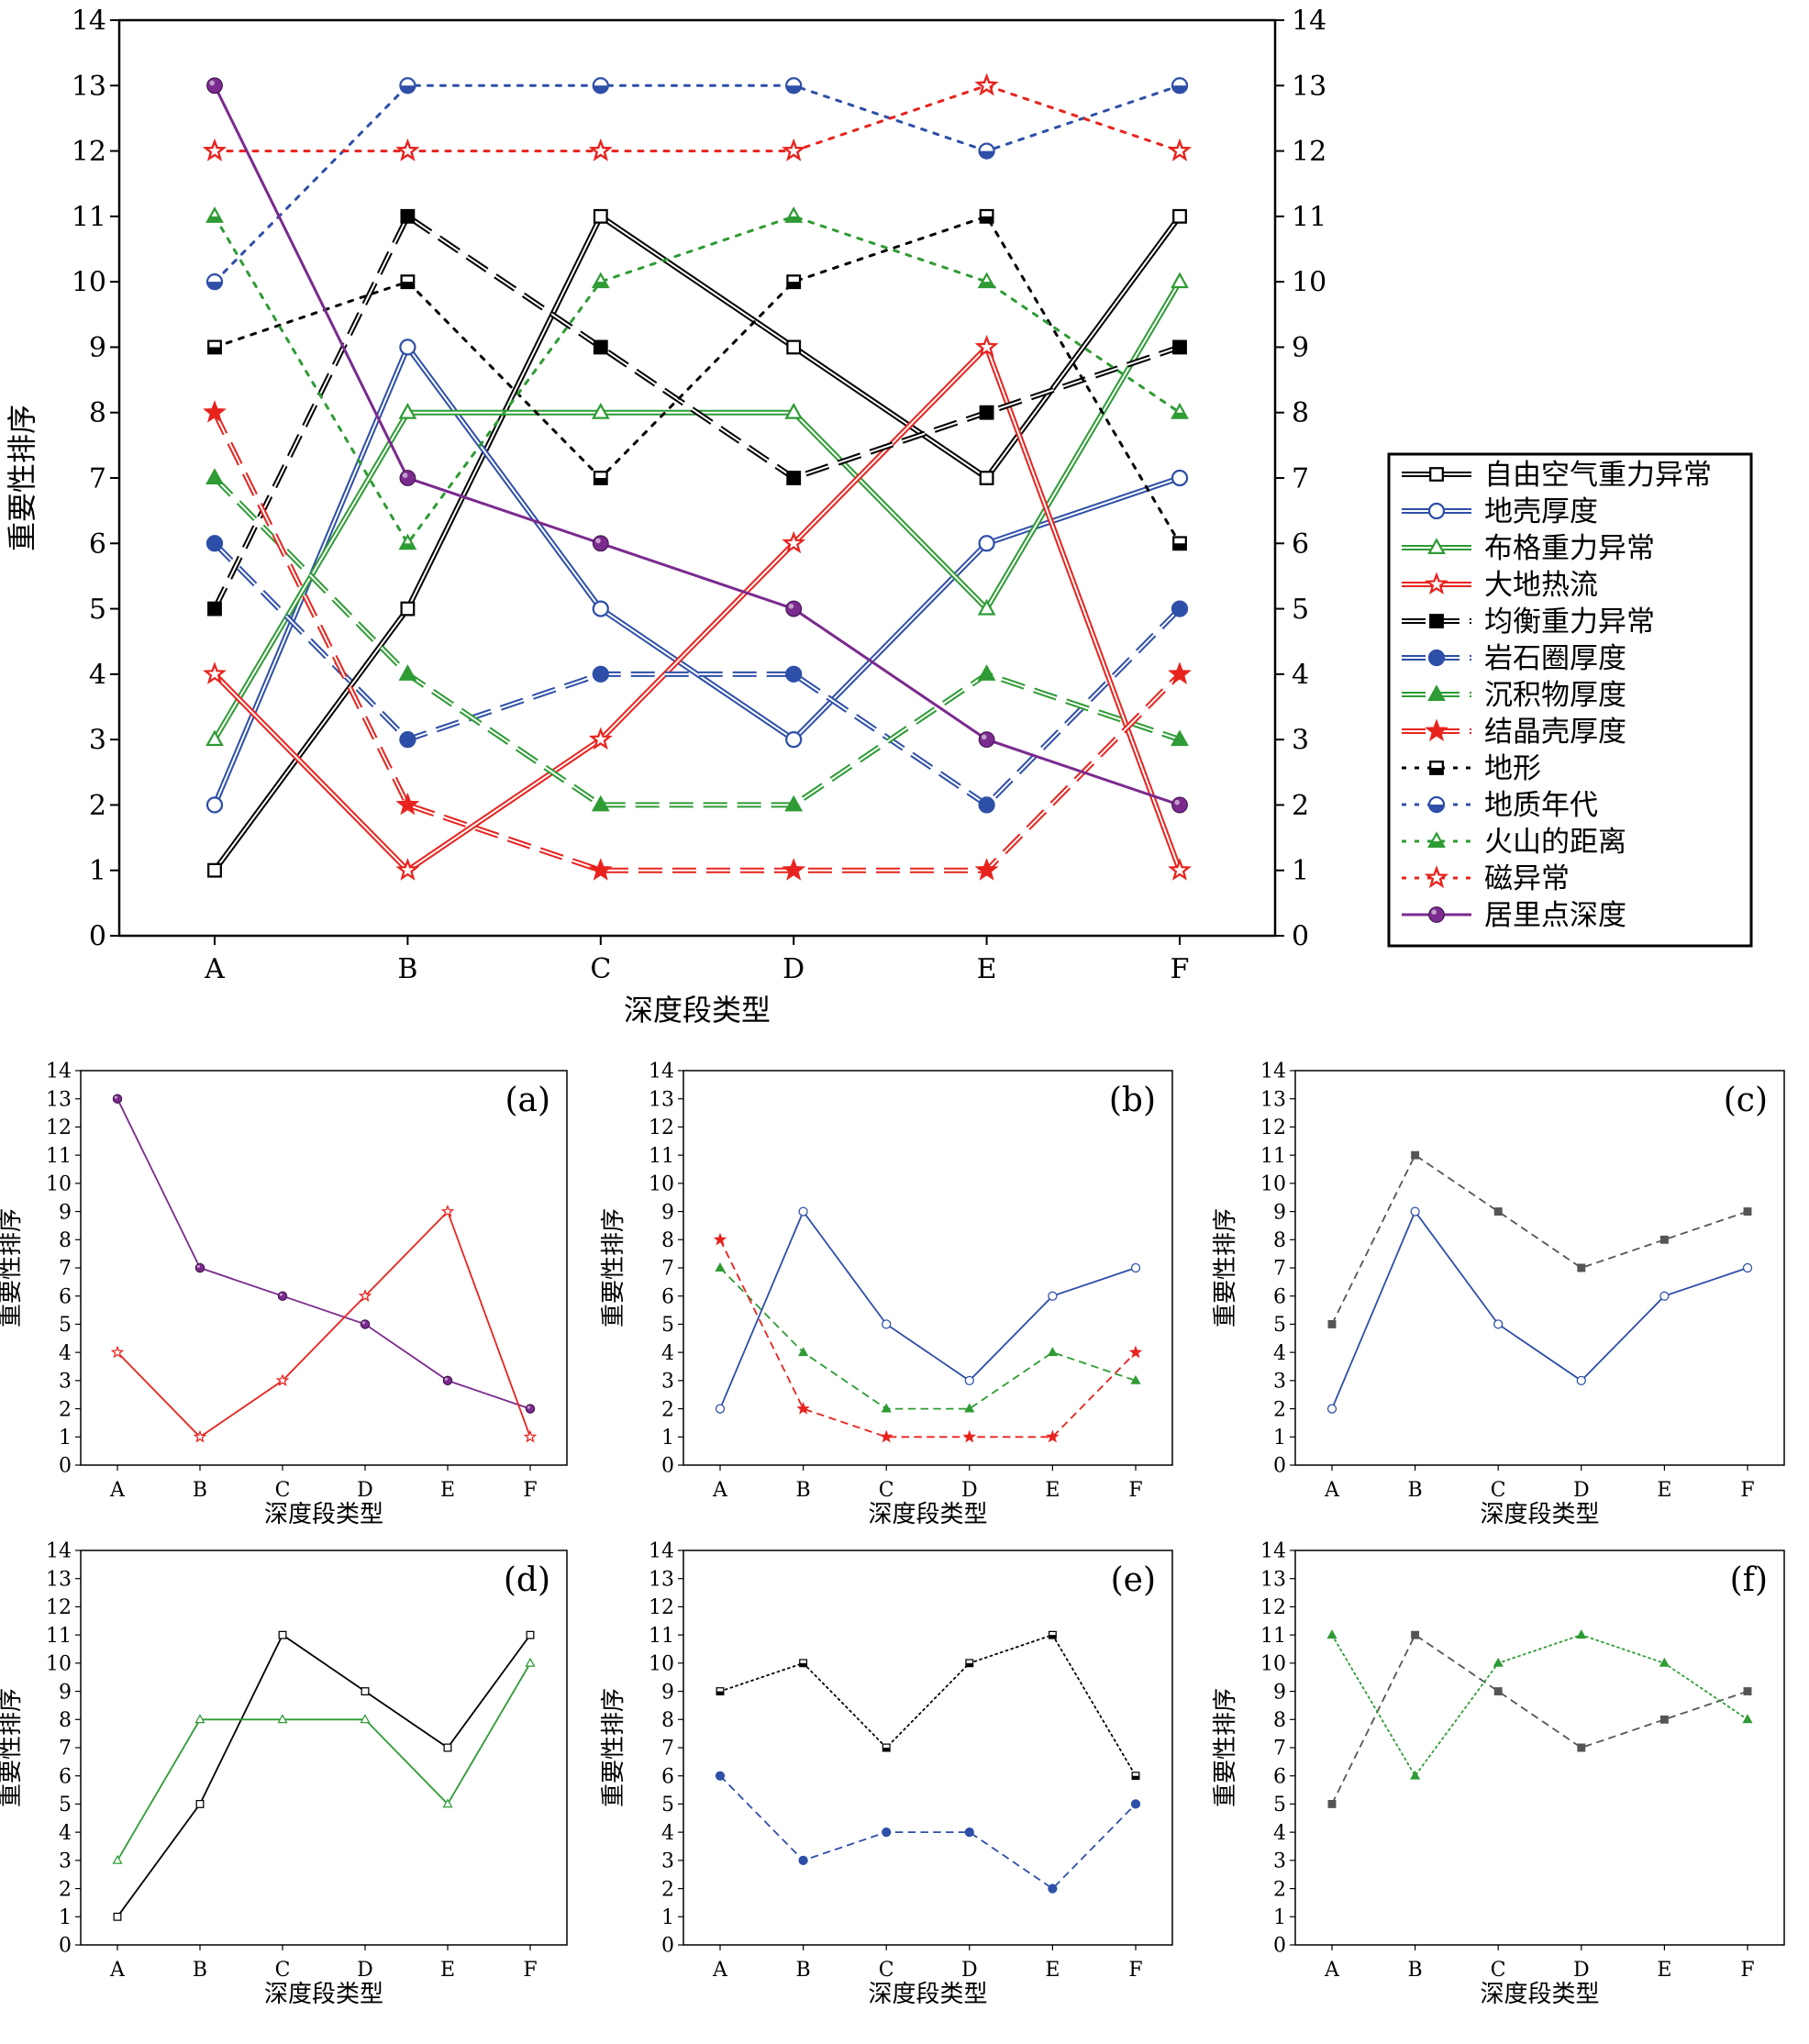 The height and width of the screenshot is (2044, 1809). I want to click on y-tick-label: 2, so click(1279, 1890).